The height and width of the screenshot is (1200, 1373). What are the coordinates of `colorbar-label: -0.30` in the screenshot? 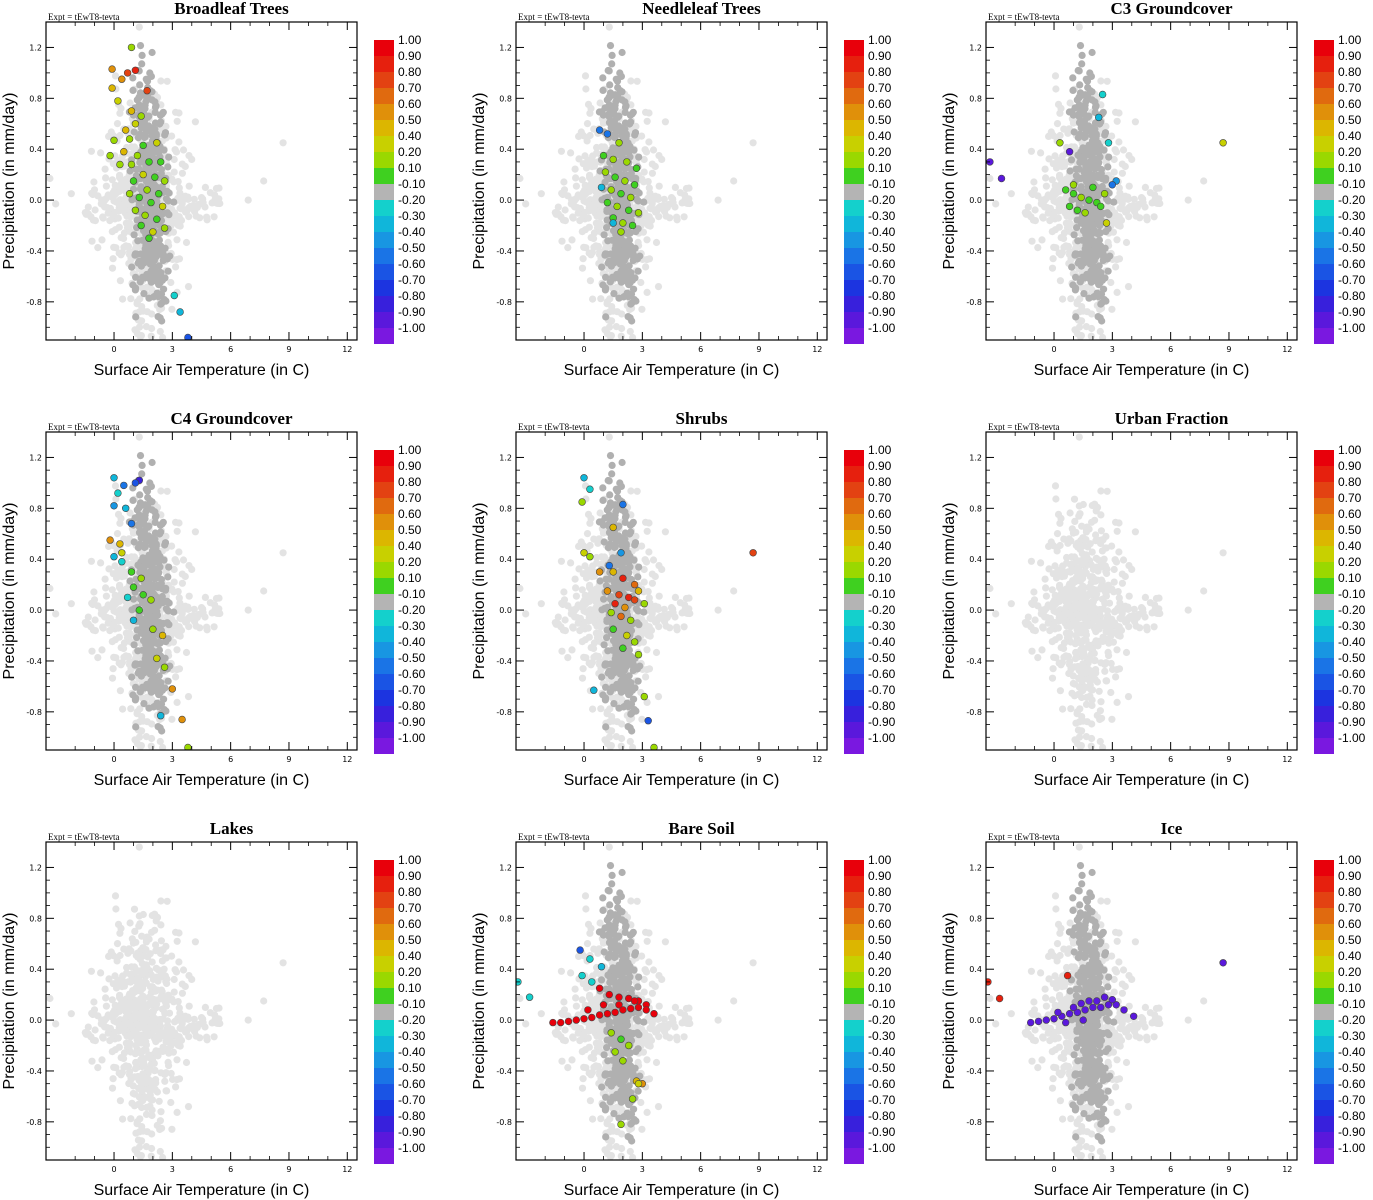 It's located at (412, 626).